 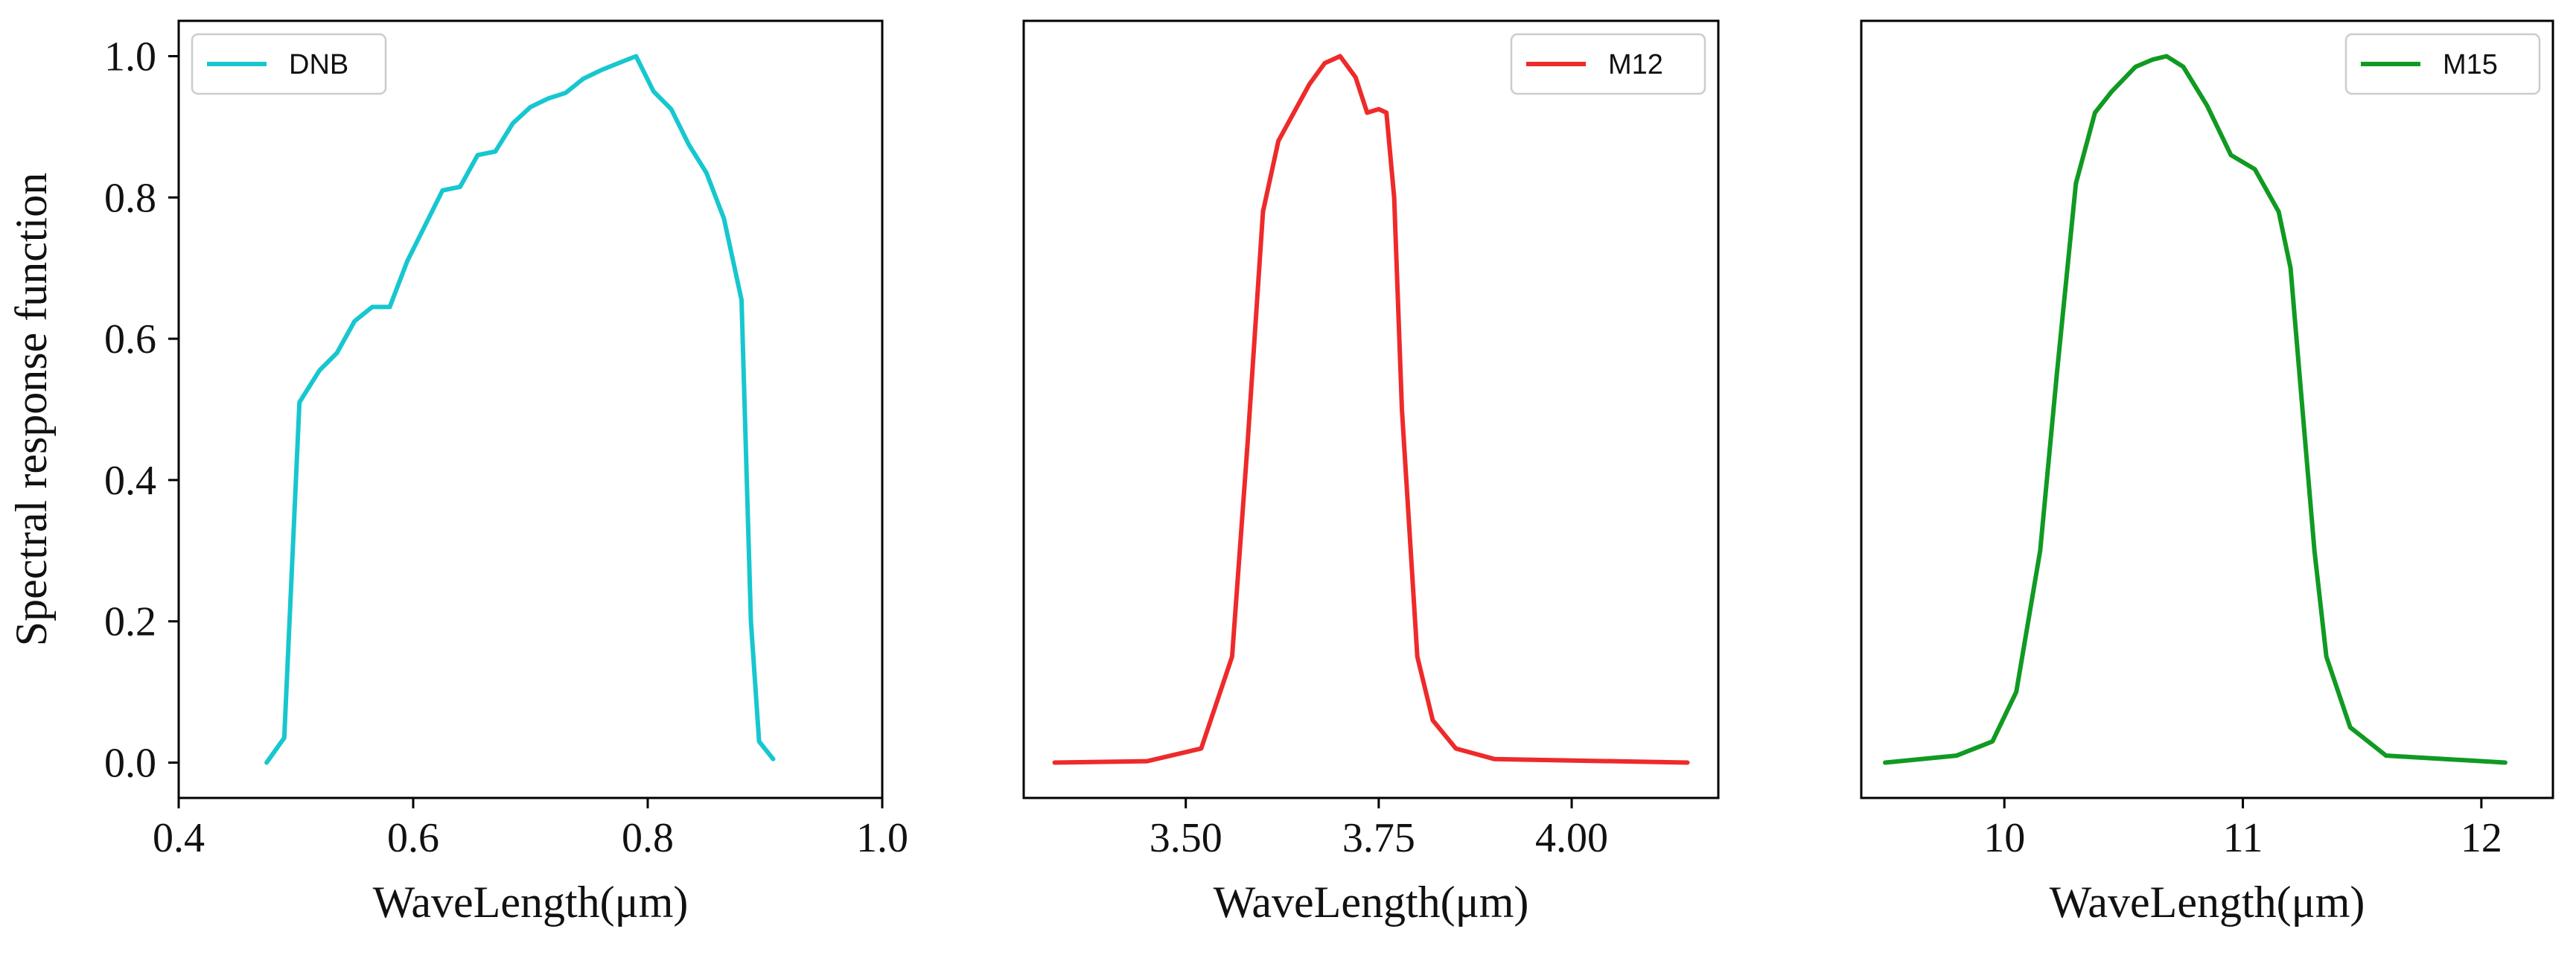 I want to click on legend: M12, so click(x=1608, y=64).